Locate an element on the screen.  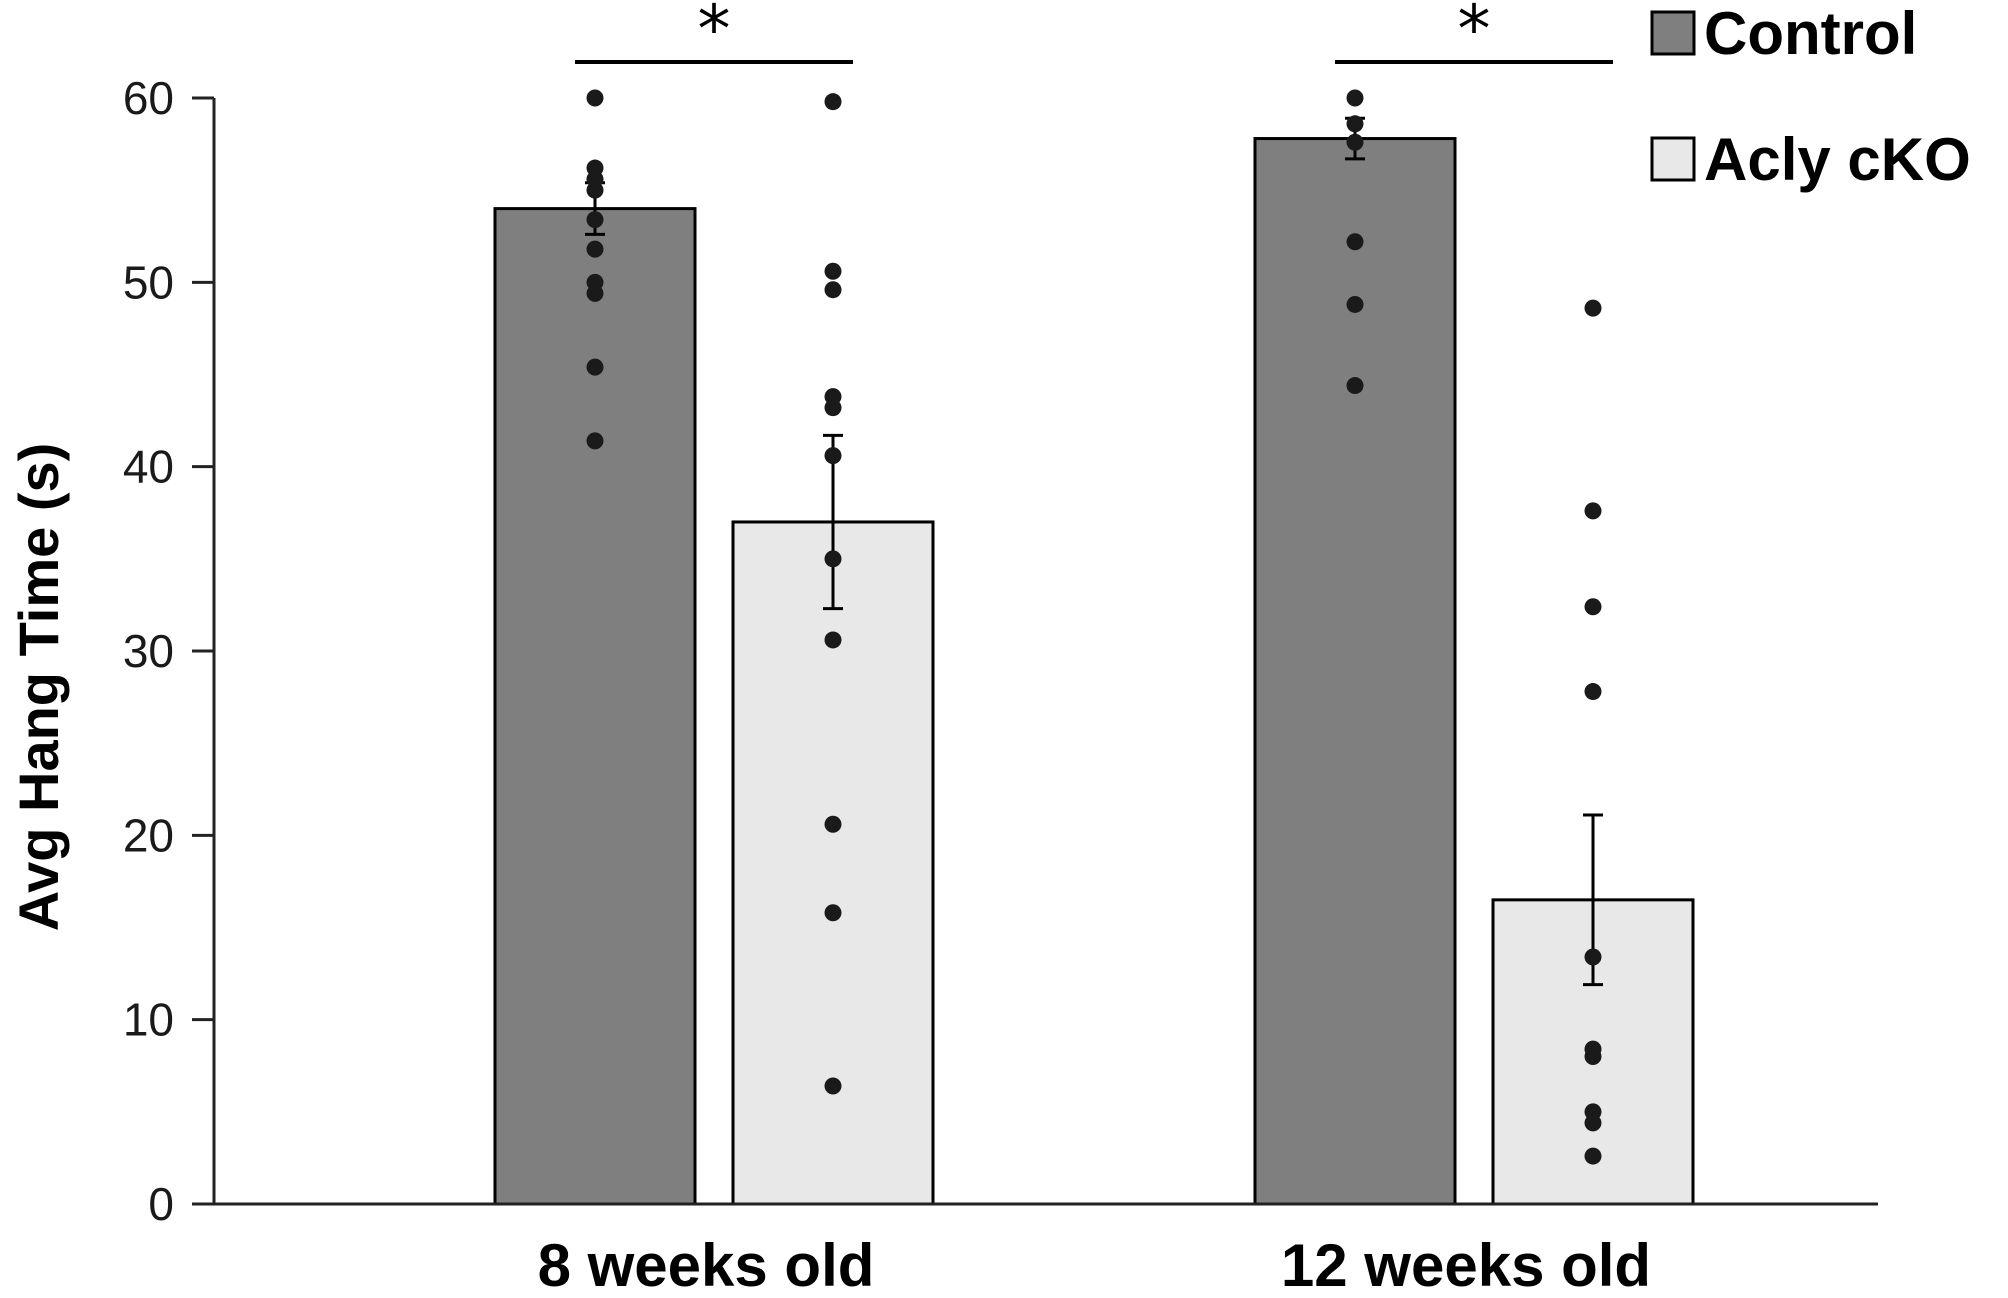
x-category-label: 8 weeks old is located at coordinates (706, 1265).